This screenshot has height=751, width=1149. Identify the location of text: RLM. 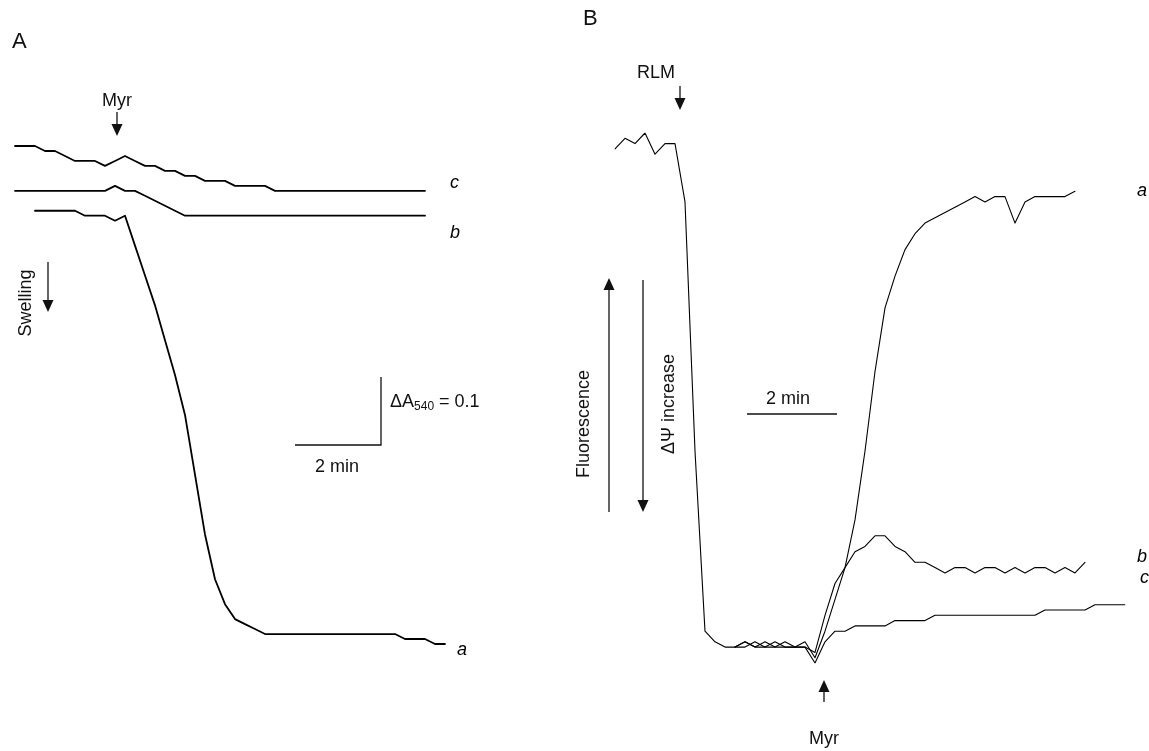
(656, 72).